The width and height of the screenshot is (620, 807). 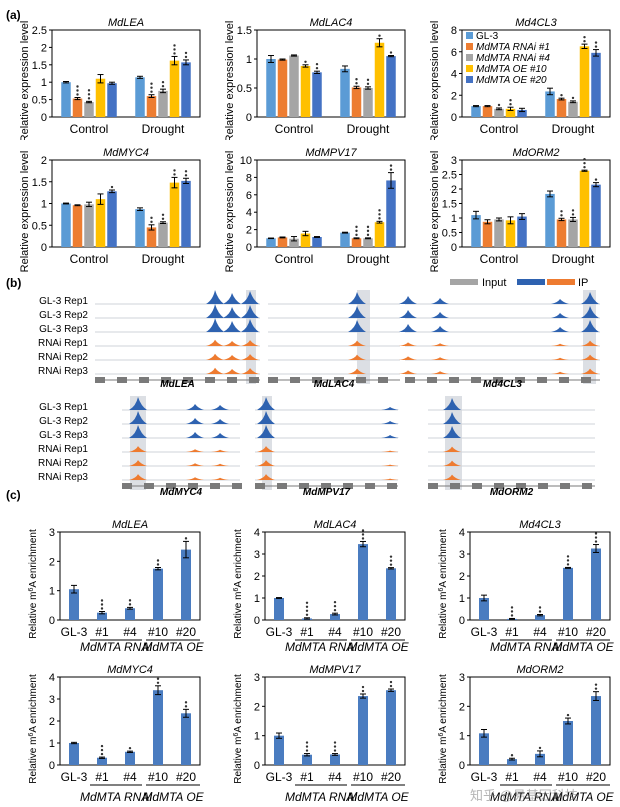 What do you see at coordinates (130, 525) in the screenshot?
I see `chart-title: MdLEA` at bounding box center [130, 525].